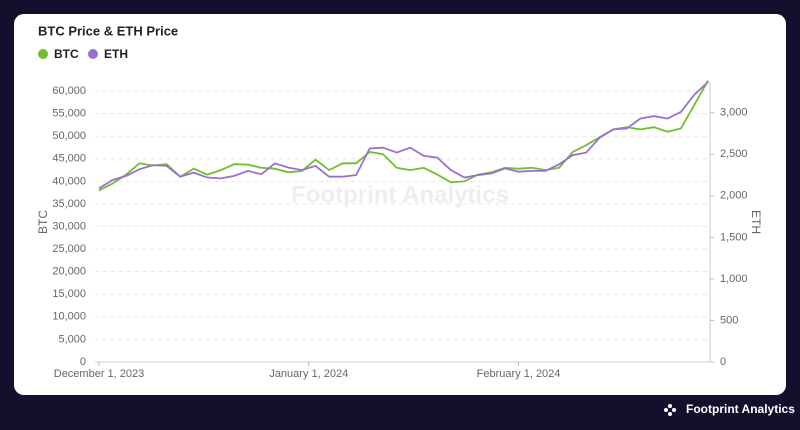  I want to click on y2-tick-label: 500, so click(729, 320).